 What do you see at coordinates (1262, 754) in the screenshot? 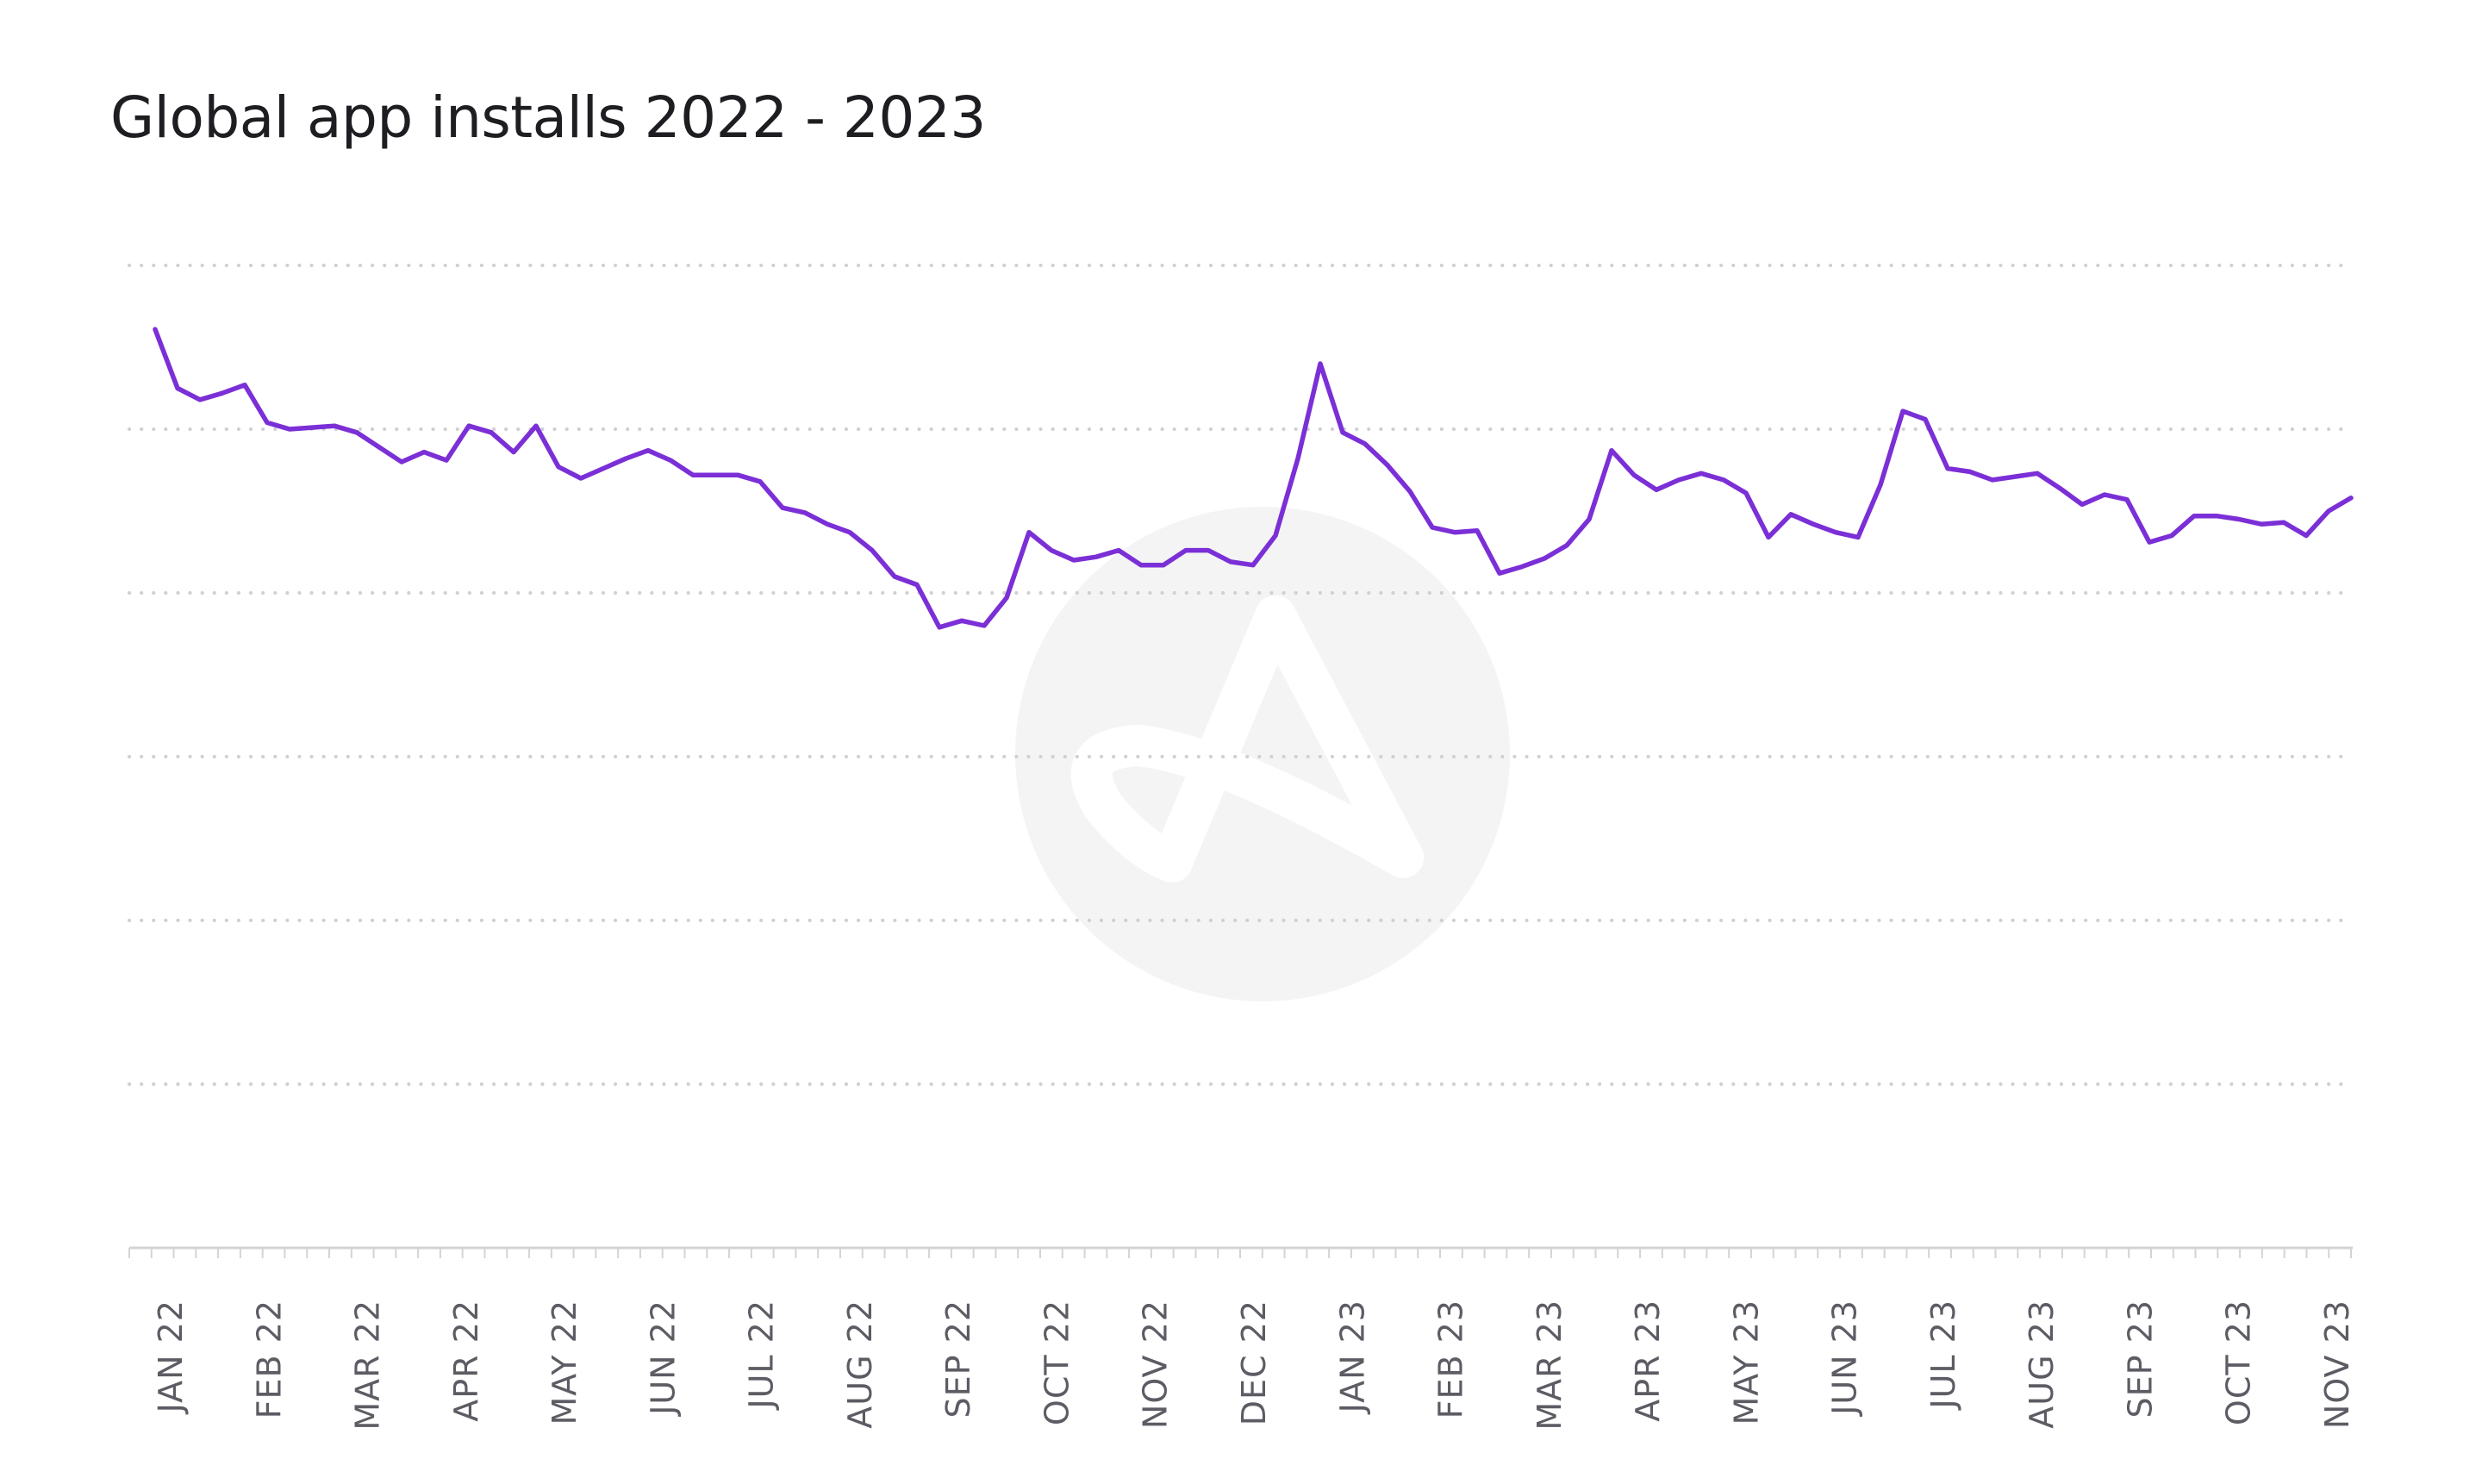
I see `logo-watermark` at bounding box center [1262, 754].